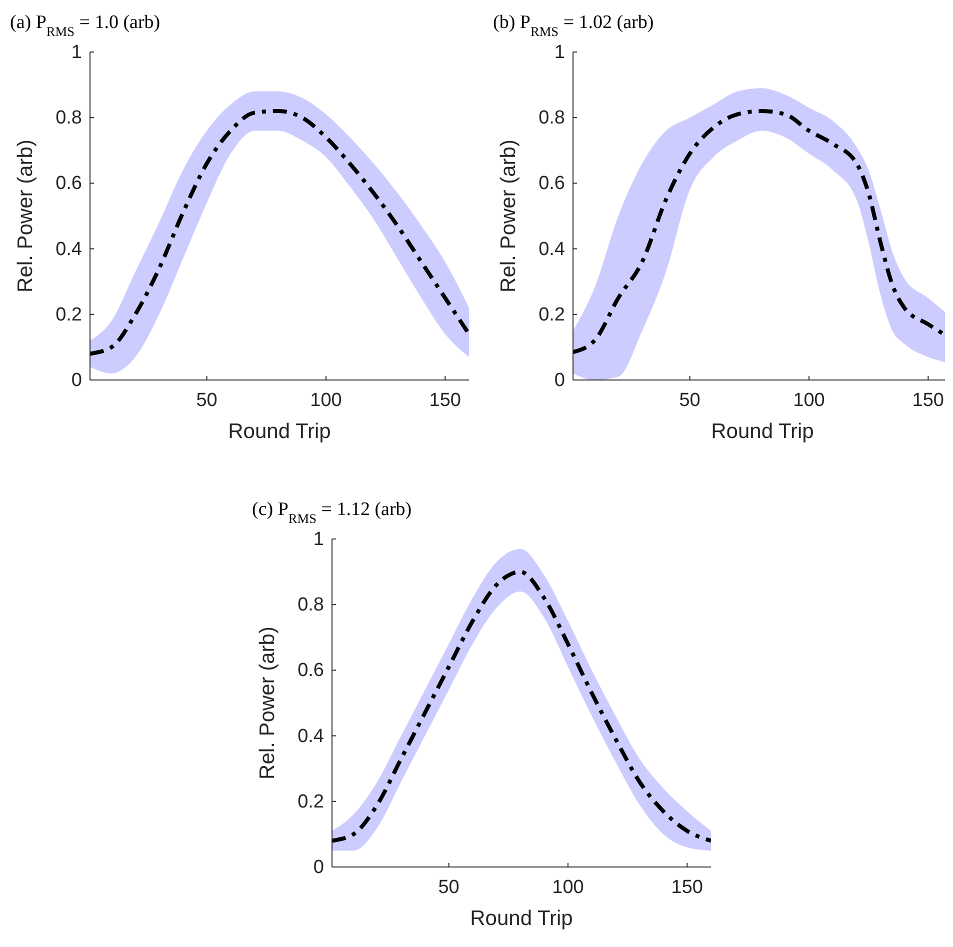 This screenshot has width=953, height=947. I want to click on chart-title: (b) P$_{RMS}$ = 1.02 (arb), so click(573, 25).